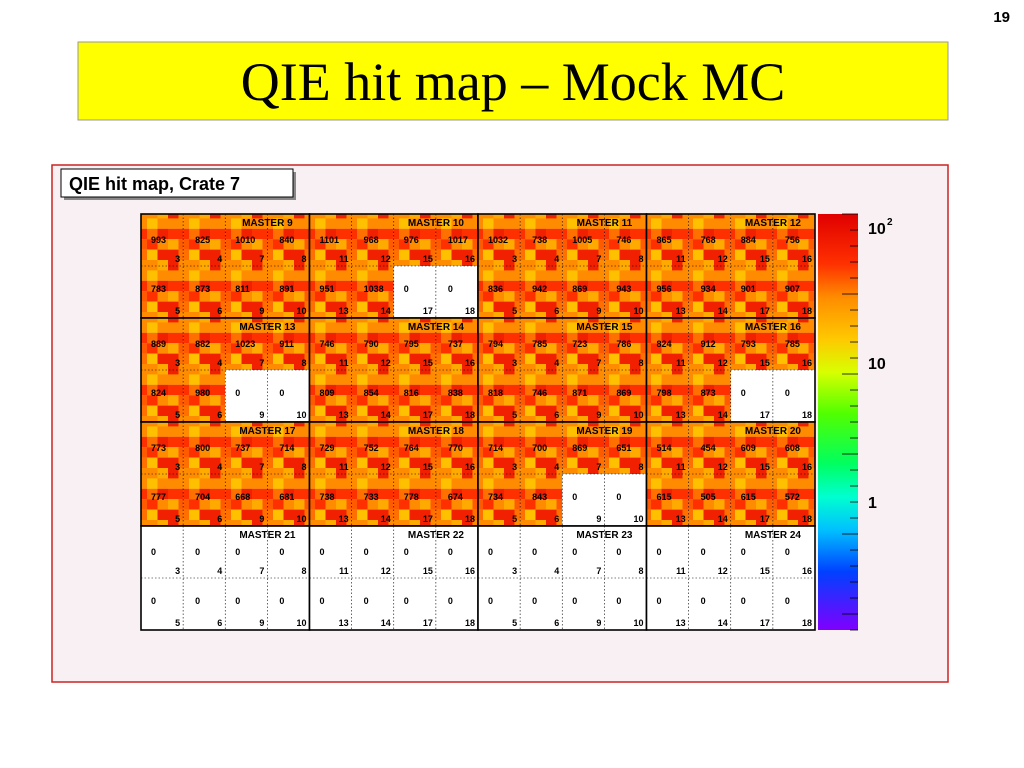  Describe the element at coordinates (495, 448) in the screenshot. I see `cell-count: 714` at that location.